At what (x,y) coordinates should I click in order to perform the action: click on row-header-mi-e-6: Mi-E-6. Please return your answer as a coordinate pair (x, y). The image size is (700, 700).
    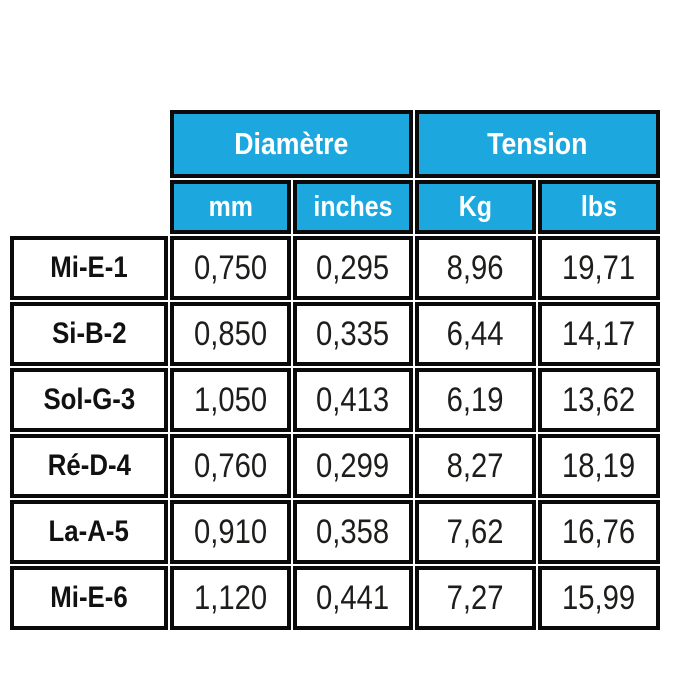
    Looking at the image, I should click on (89, 598).